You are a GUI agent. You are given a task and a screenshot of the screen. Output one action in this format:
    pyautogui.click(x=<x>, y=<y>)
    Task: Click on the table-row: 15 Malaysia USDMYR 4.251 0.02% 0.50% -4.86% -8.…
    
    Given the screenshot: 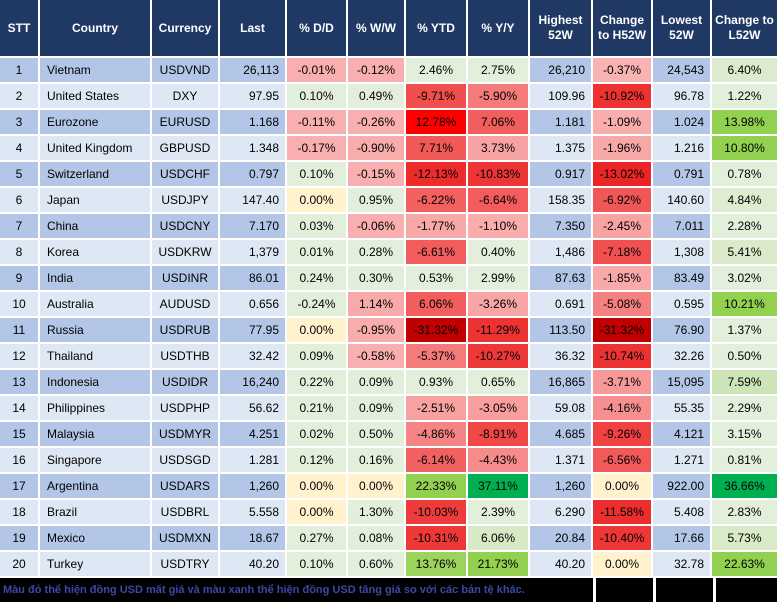 What is the action you would take?
    pyautogui.click(x=388, y=435)
    